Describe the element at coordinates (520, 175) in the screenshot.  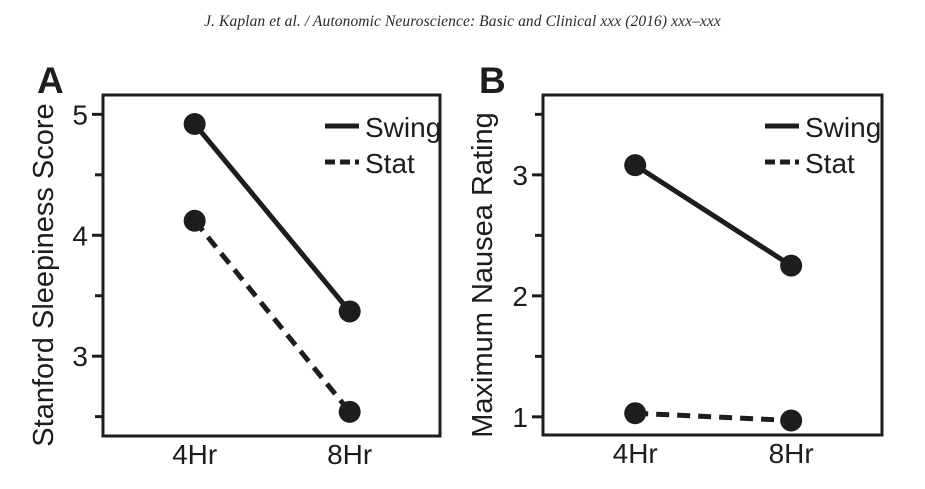
I see `panel-b-y-tick-label: 3` at that location.